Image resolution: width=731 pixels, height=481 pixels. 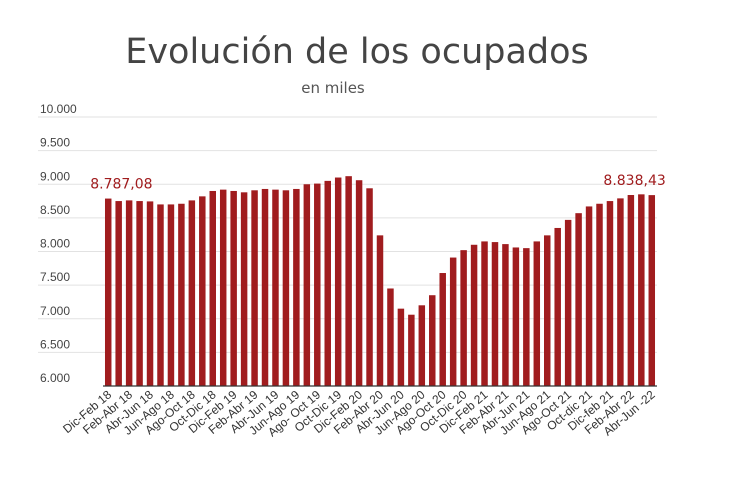 I want to click on y-tick-label: 8.500, so click(x=55, y=210).